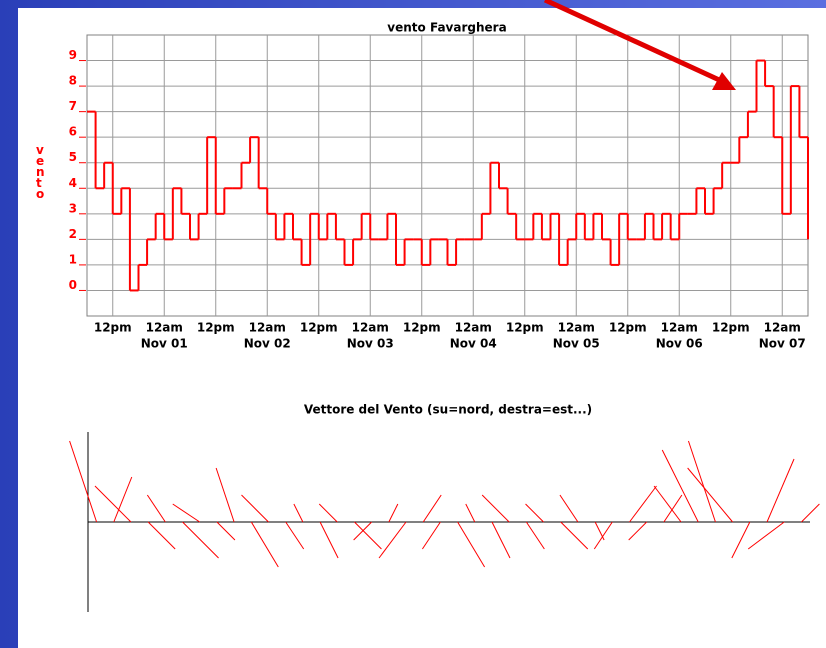  Describe the element at coordinates (370, 344) in the screenshot. I see `x-date-label: Nov 03` at that location.